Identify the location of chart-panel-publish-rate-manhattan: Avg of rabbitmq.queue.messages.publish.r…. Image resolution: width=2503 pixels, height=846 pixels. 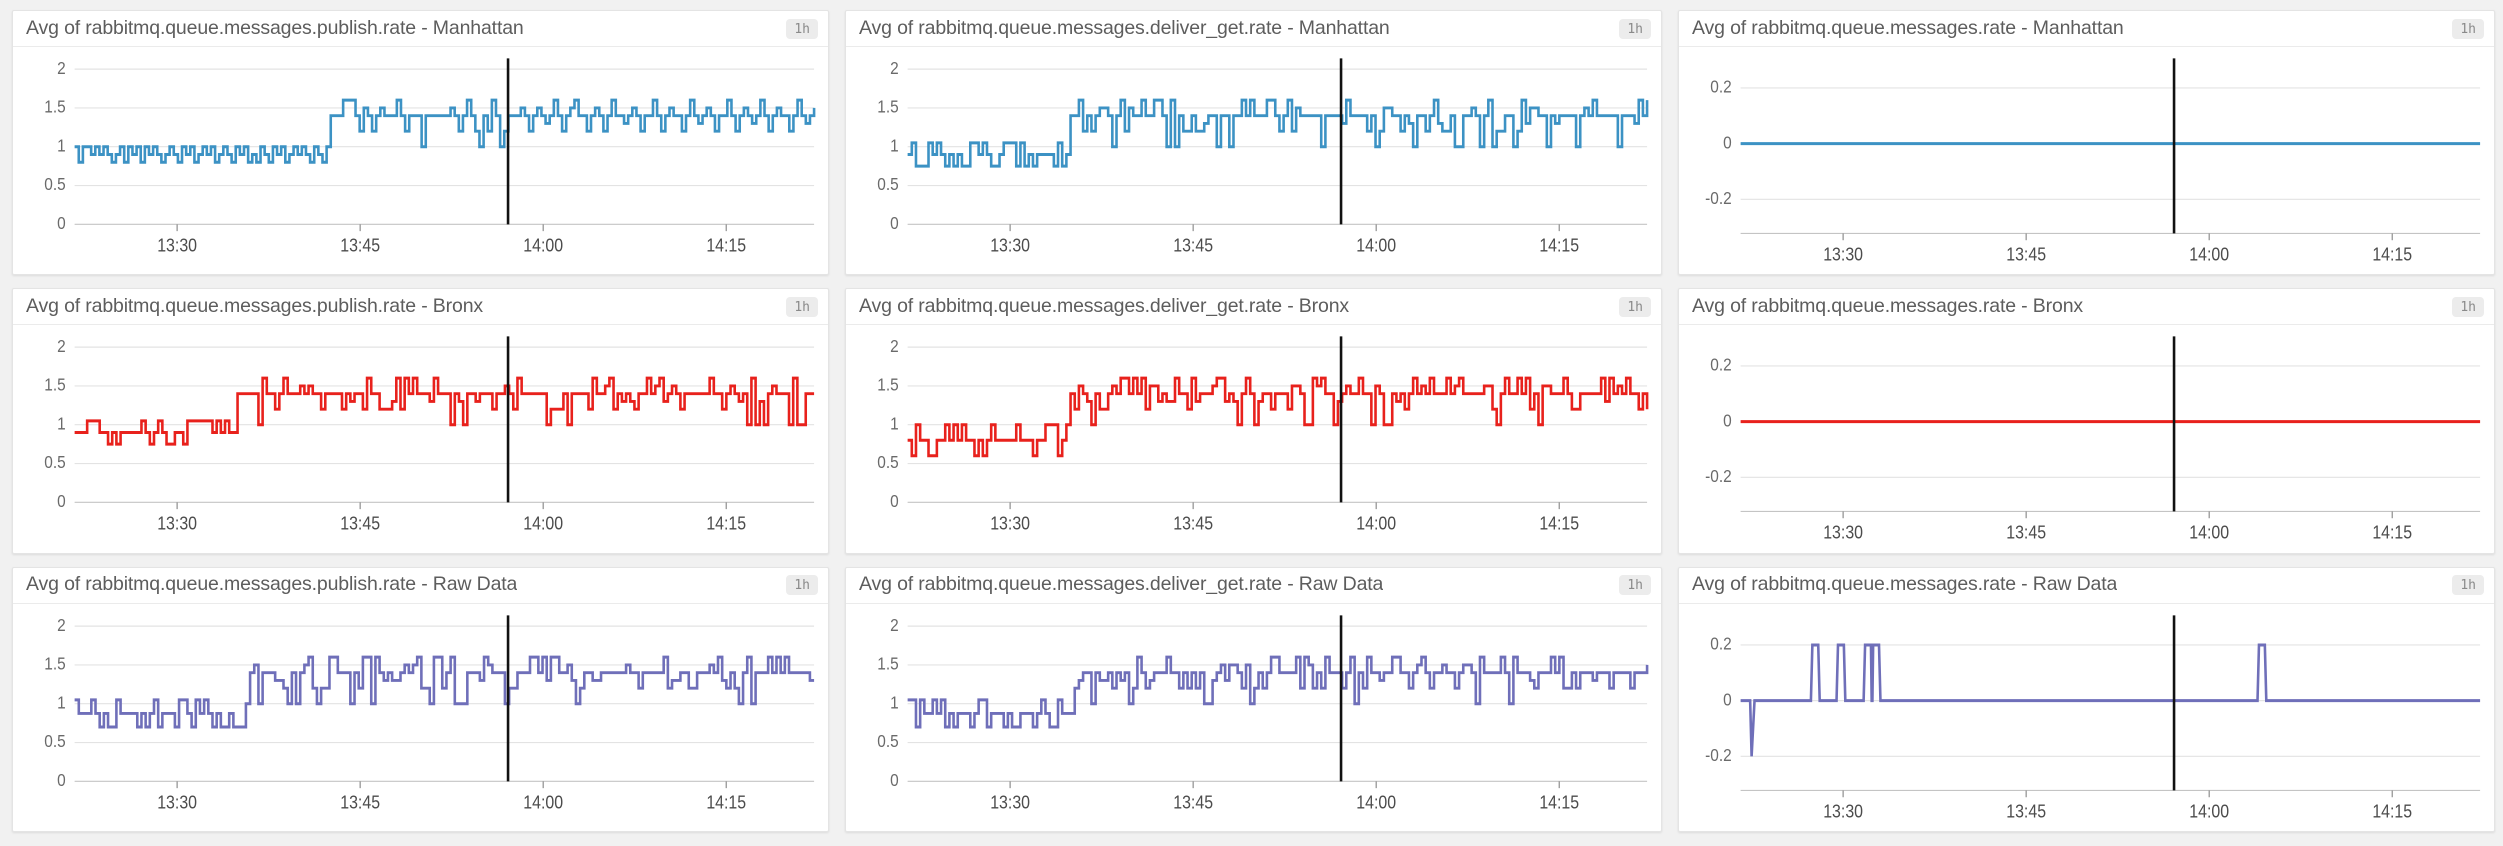
(420, 143).